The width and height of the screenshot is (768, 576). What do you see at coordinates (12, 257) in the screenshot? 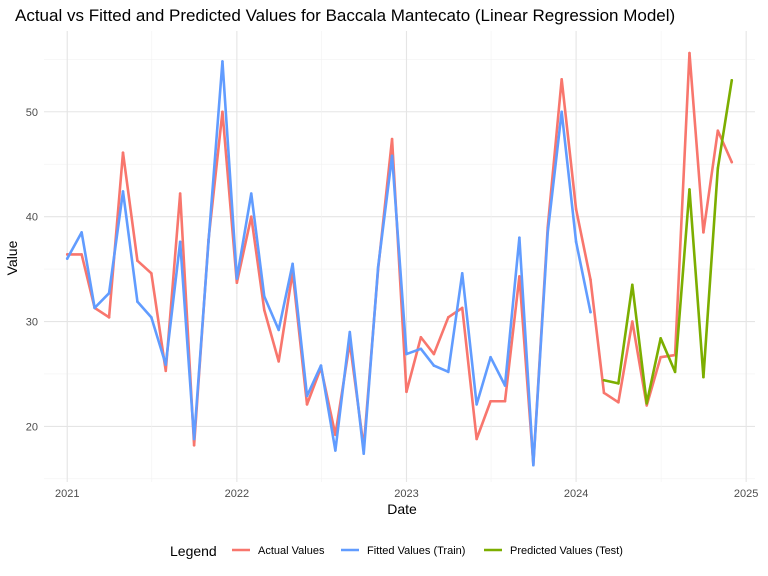
I see `y-axis-title: Value` at bounding box center [12, 257].